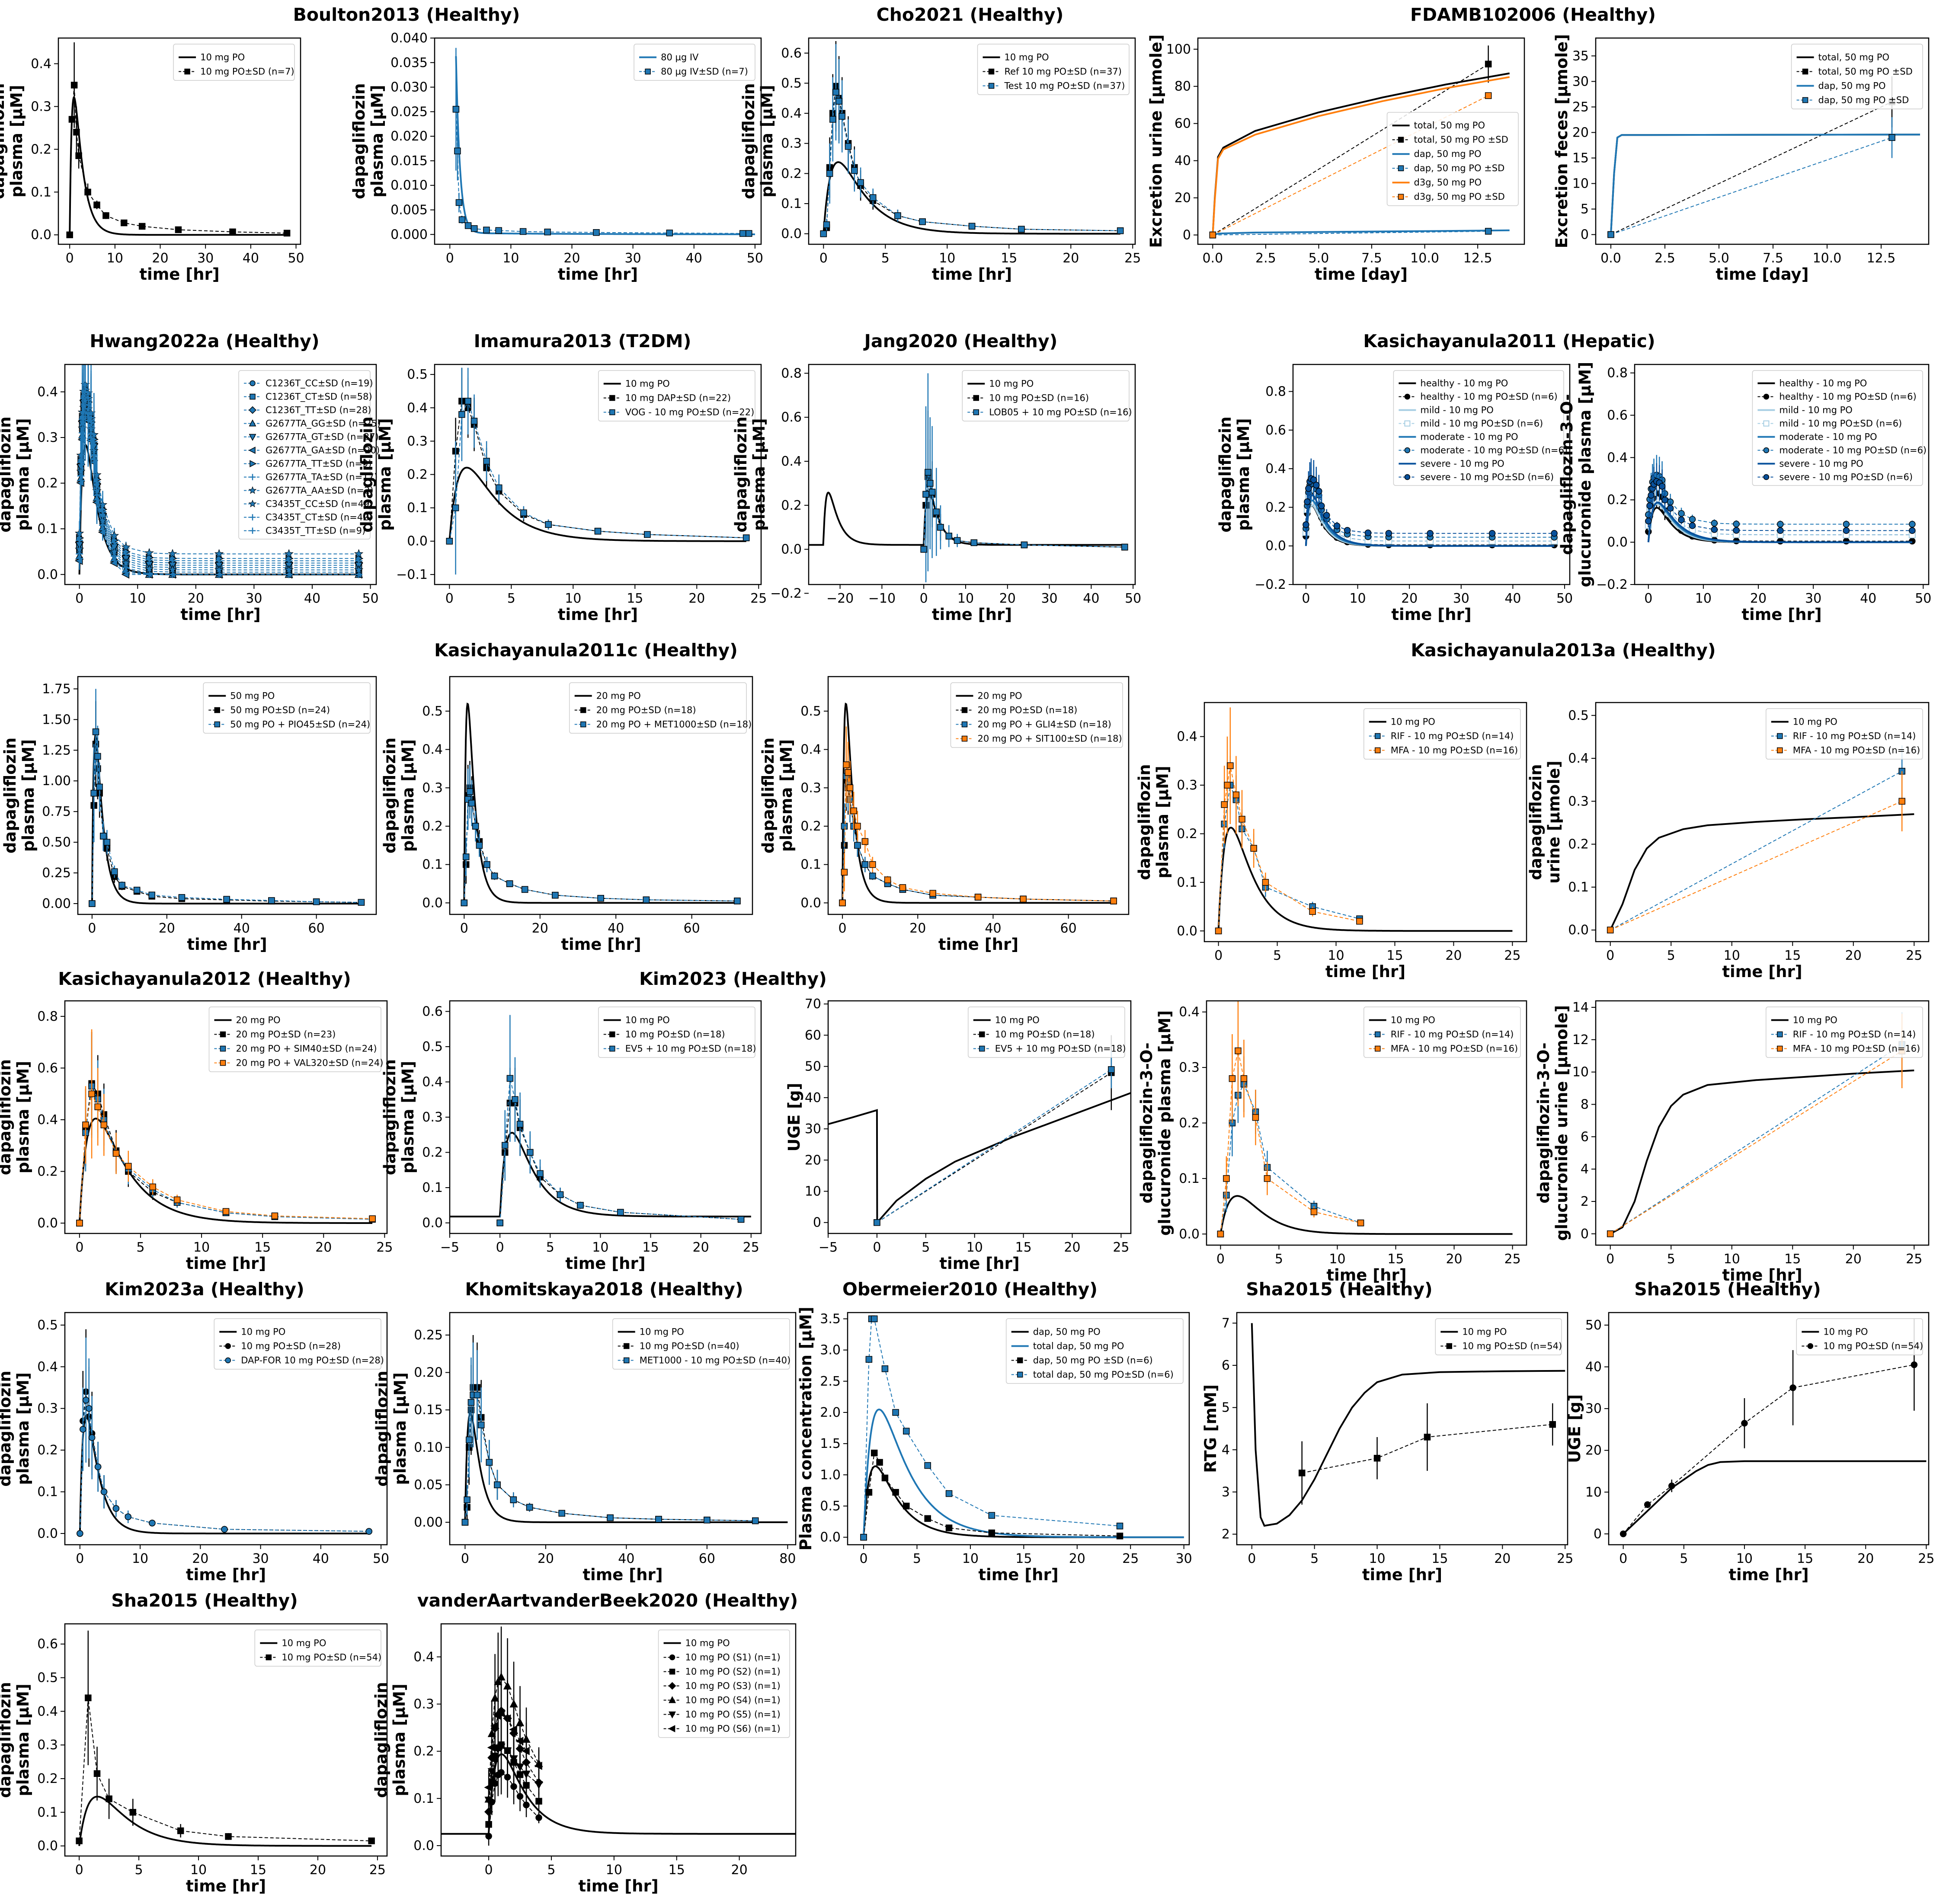 This screenshot has height=1904, width=1946. What do you see at coordinates (1187, 834) in the screenshot?
I see `y-tick-label: 0.2` at bounding box center [1187, 834].